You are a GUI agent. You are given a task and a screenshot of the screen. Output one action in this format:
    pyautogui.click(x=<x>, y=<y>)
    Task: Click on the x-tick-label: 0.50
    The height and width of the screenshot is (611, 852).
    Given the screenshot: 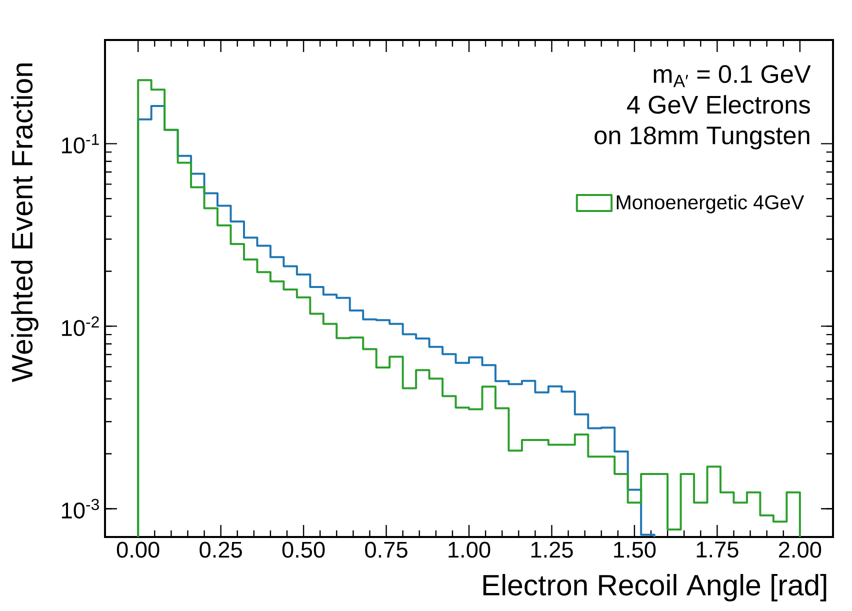 What is the action you would take?
    pyautogui.click(x=303, y=550)
    